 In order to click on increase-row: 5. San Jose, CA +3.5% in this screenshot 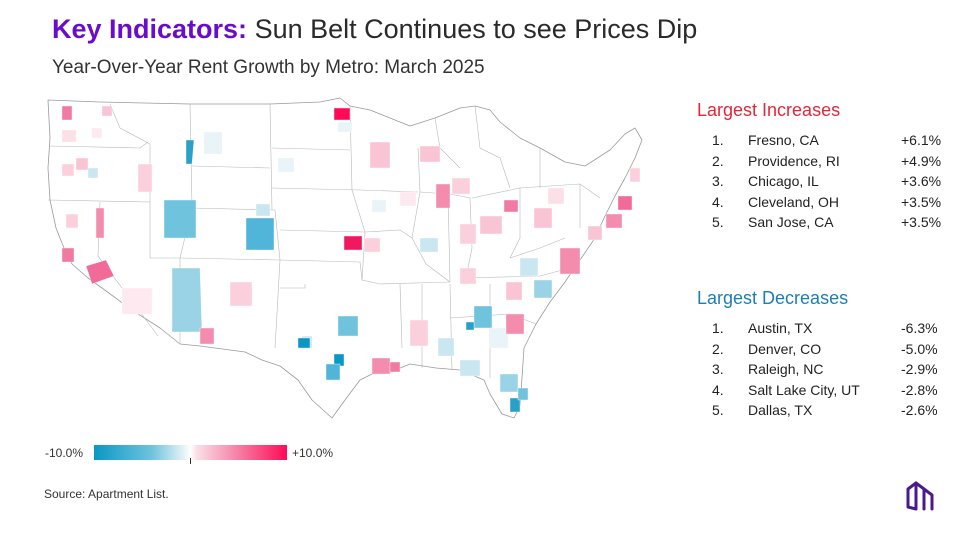, I will do `click(827, 224)`.